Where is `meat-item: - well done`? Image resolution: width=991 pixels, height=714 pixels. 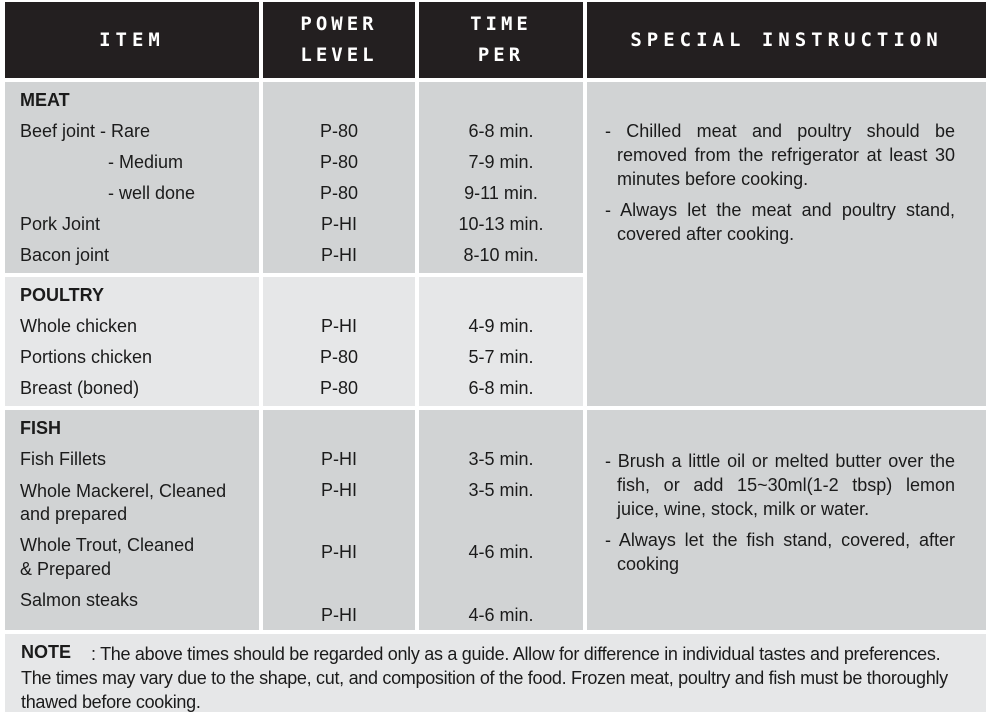
meat-item: - well done is located at coordinates (152, 193).